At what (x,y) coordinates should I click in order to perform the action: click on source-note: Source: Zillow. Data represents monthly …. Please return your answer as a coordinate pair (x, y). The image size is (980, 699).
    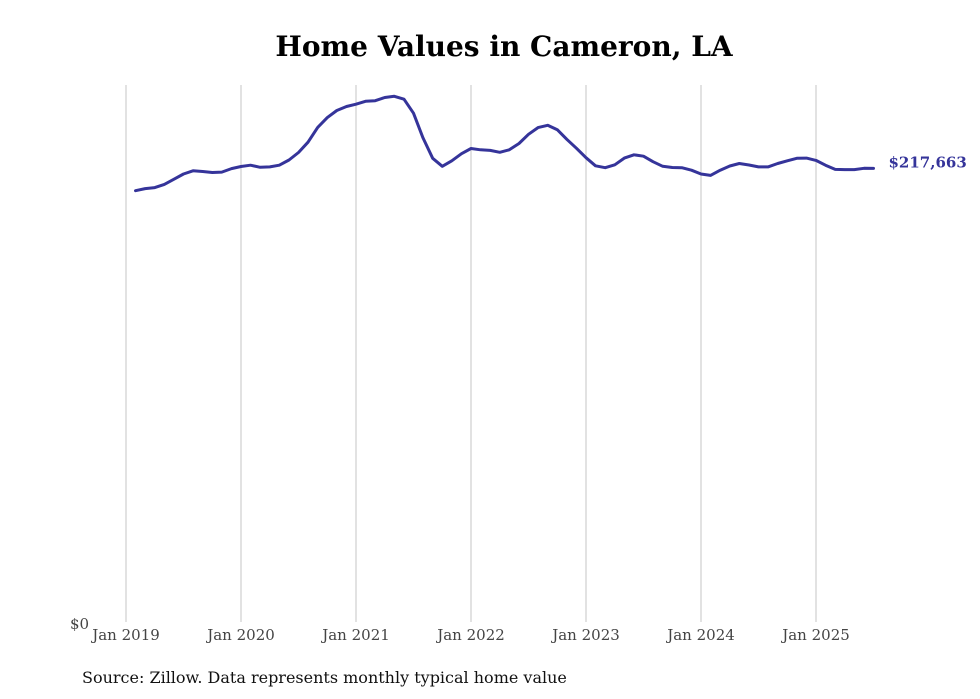
    Looking at the image, I should click on (324, 677).